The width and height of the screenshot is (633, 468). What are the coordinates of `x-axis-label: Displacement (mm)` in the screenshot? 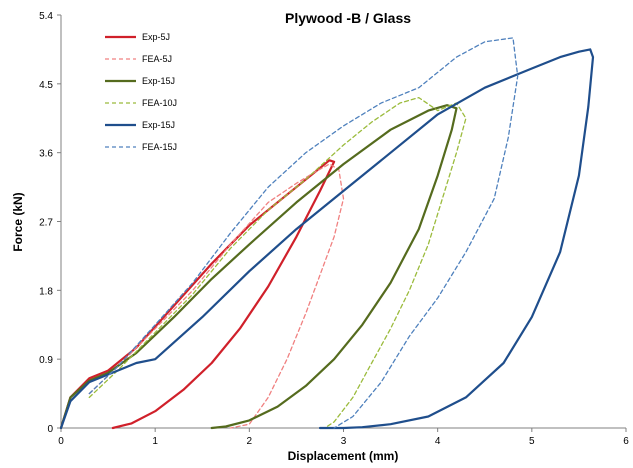 It's located at (343, 456).